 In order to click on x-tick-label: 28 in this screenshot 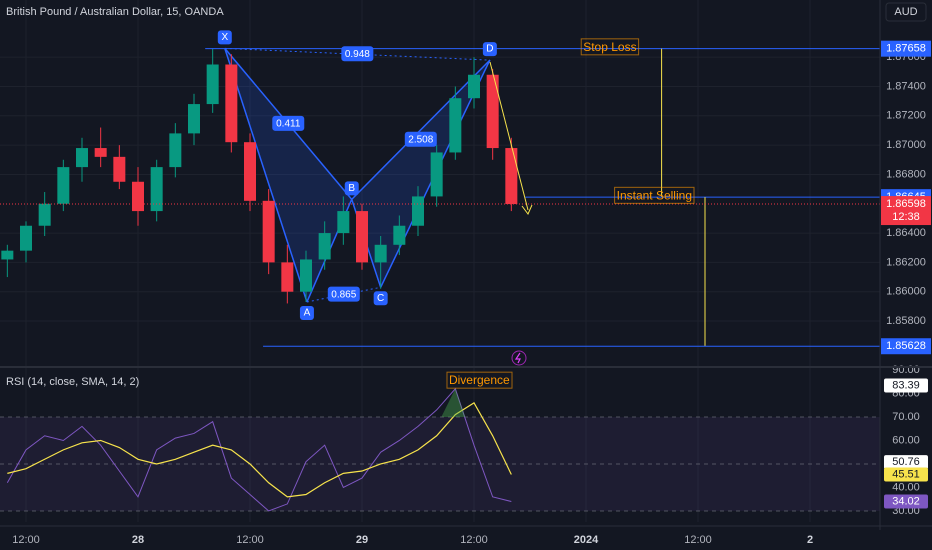, I will do `click(138, 540)`.